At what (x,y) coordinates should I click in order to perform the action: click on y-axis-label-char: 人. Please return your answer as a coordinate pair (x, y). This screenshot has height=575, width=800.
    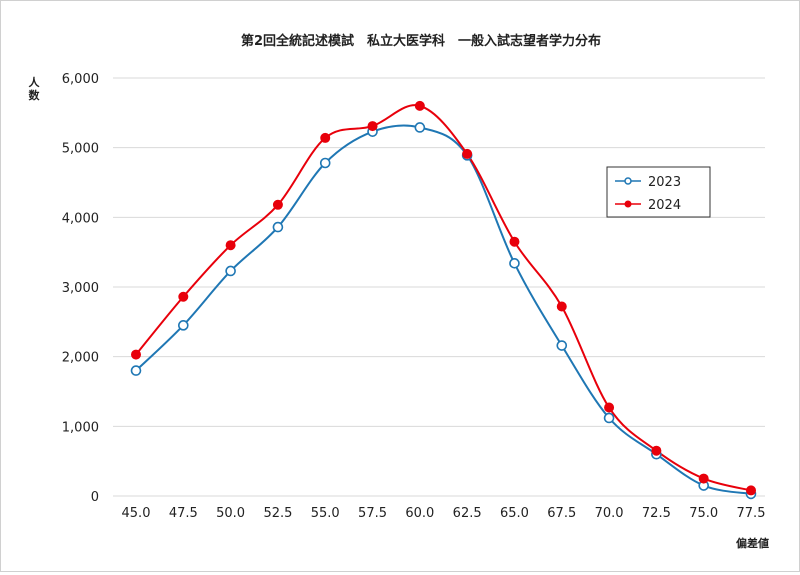
    Looking at the image, I should click on (35, 82).